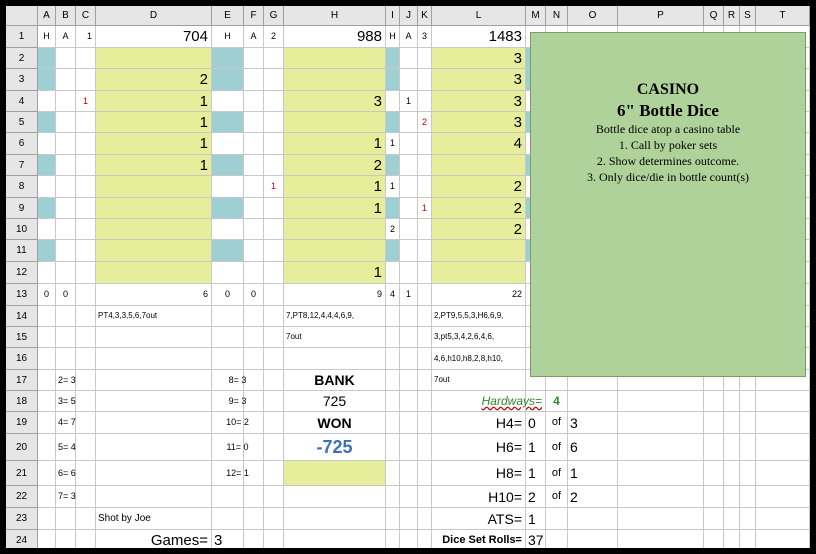 The height and width of the screenshot is (554, 816). What do you see at coordinates (393, 380) in the screenshot?
I see `cell-i17` at bounding box center [393, 380].